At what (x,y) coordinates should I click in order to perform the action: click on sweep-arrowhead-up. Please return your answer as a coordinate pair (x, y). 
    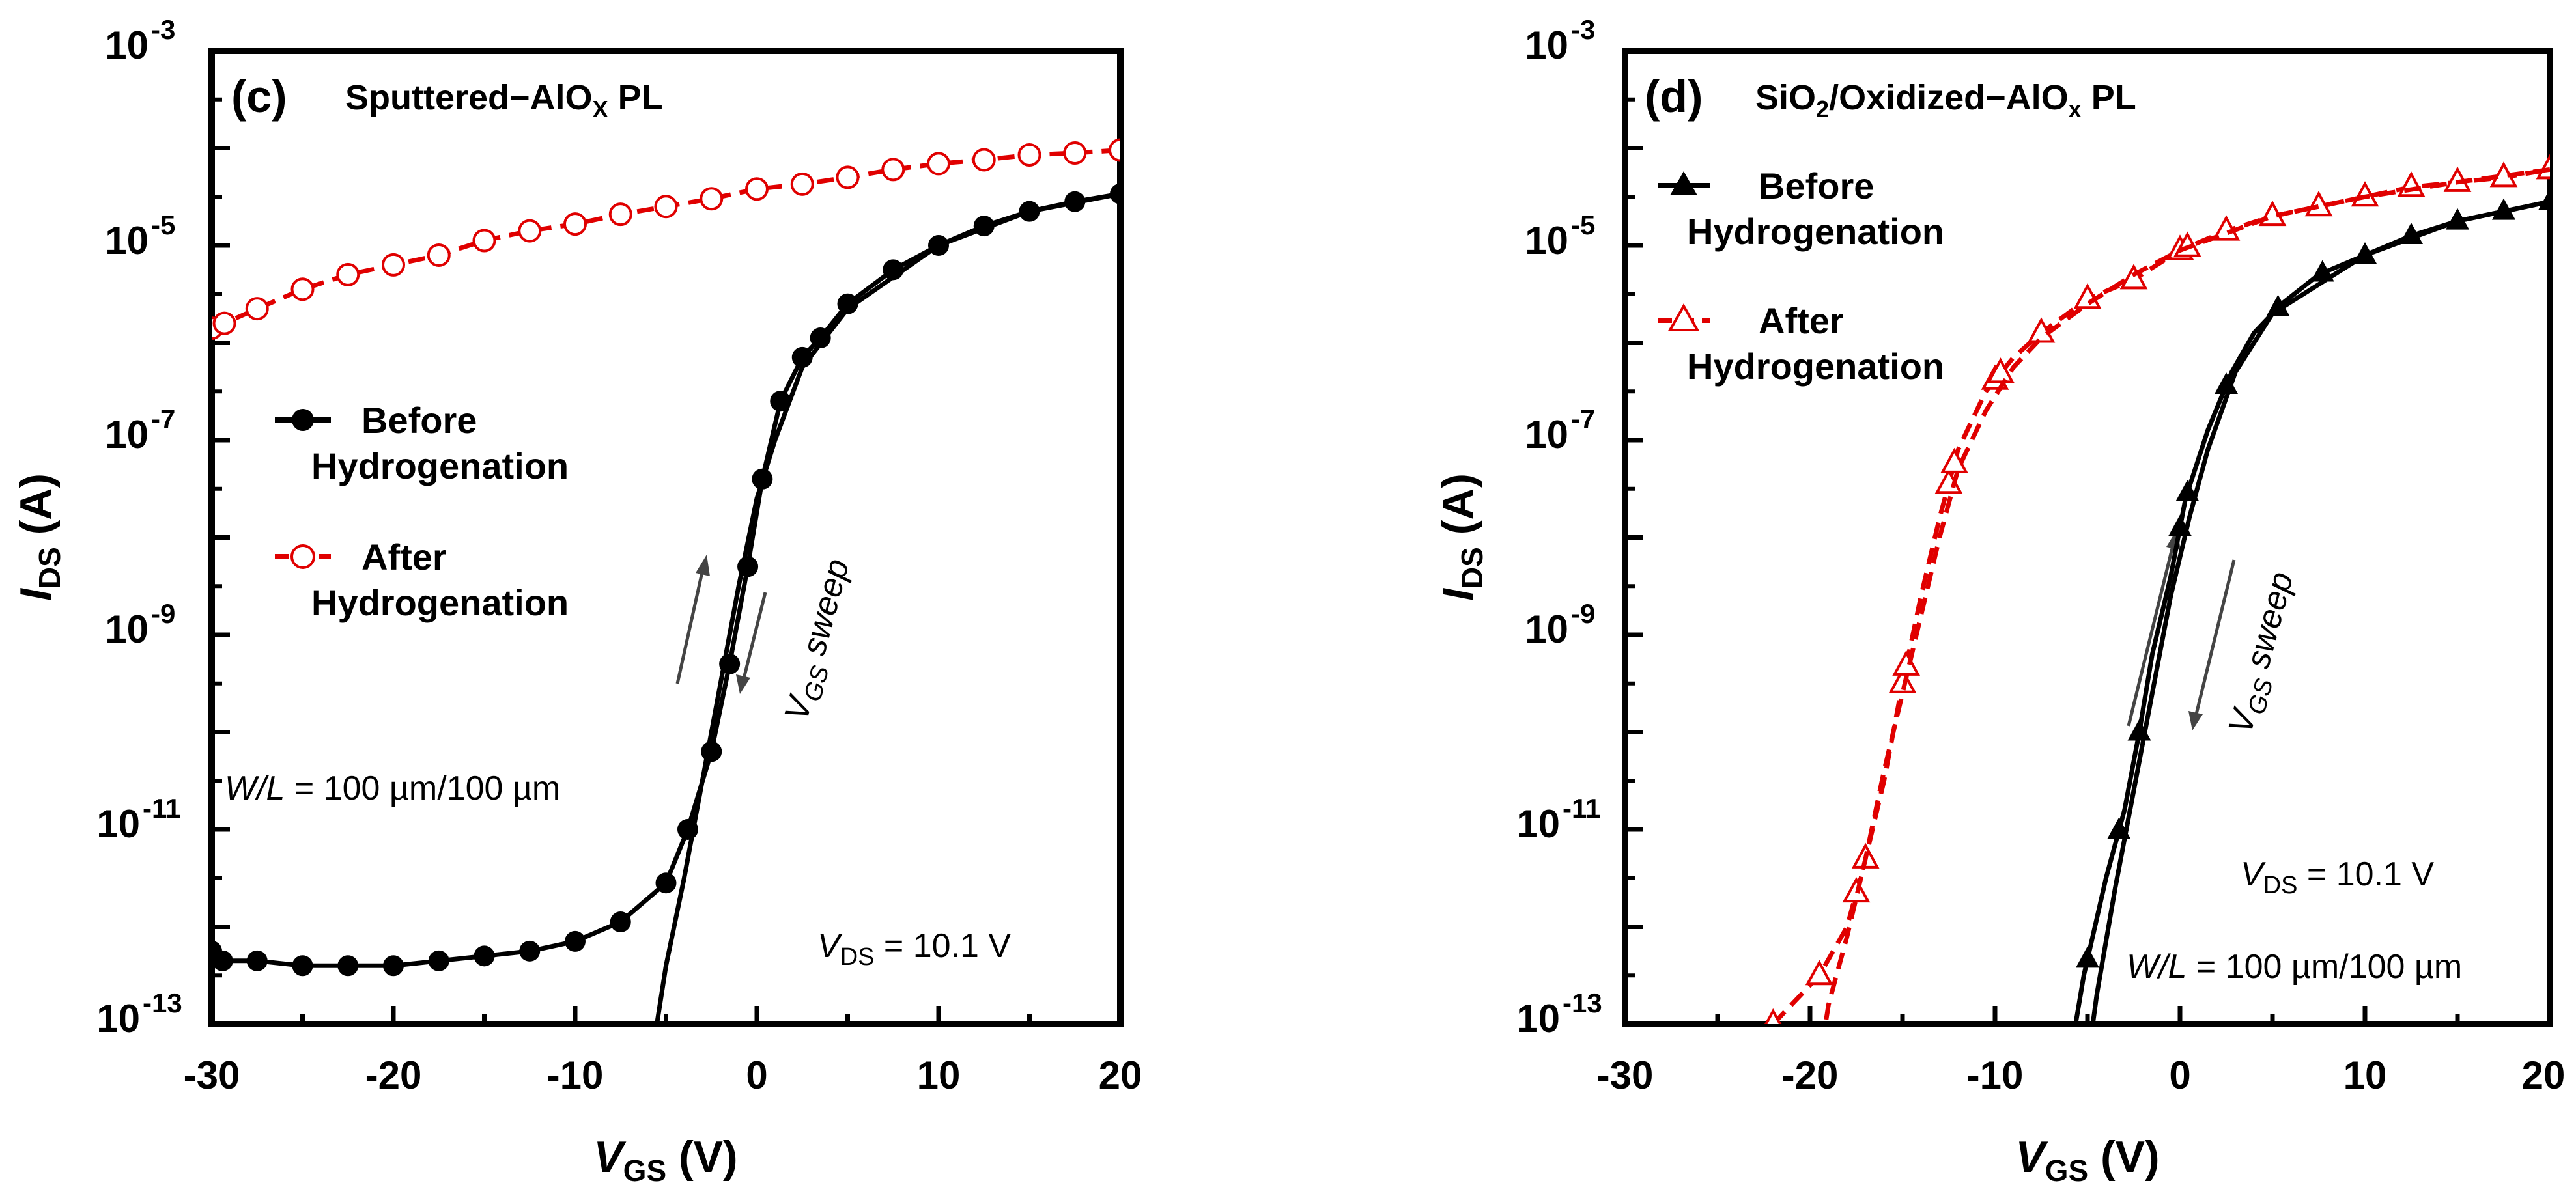
    Looking at the image, I should click on (703, 565).